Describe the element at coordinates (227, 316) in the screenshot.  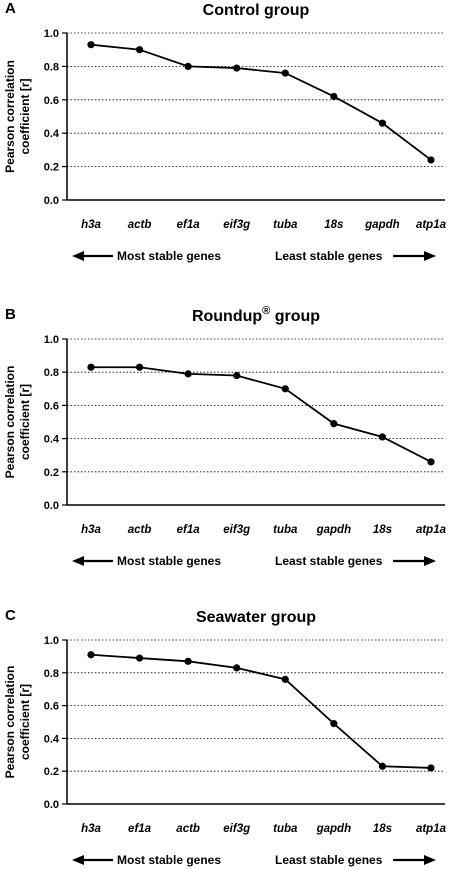
I see `chart-title-text: Roundup` at that location.